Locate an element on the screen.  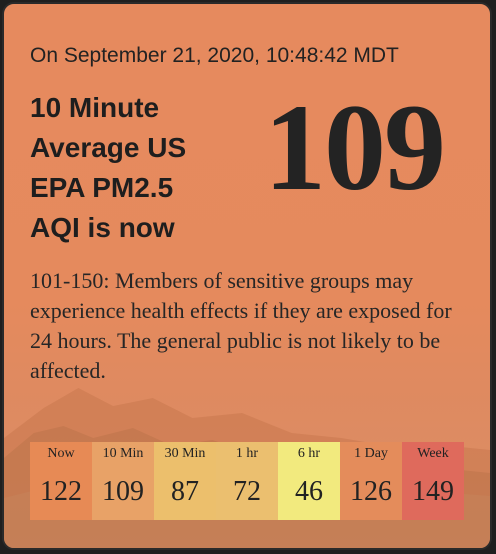
history-cell-30min: 30 Min 87 is located at coordinates (185, 481).